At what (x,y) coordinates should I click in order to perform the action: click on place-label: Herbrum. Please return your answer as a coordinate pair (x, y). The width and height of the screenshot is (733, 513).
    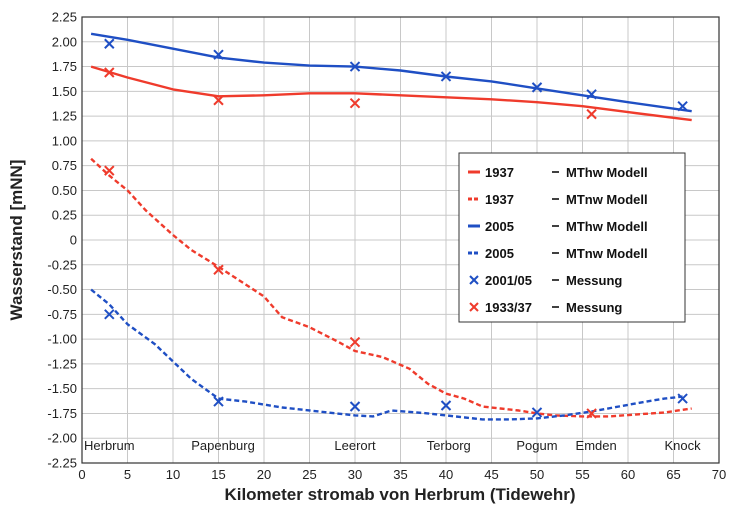
    Looking at the image, I should click on (109, 445).